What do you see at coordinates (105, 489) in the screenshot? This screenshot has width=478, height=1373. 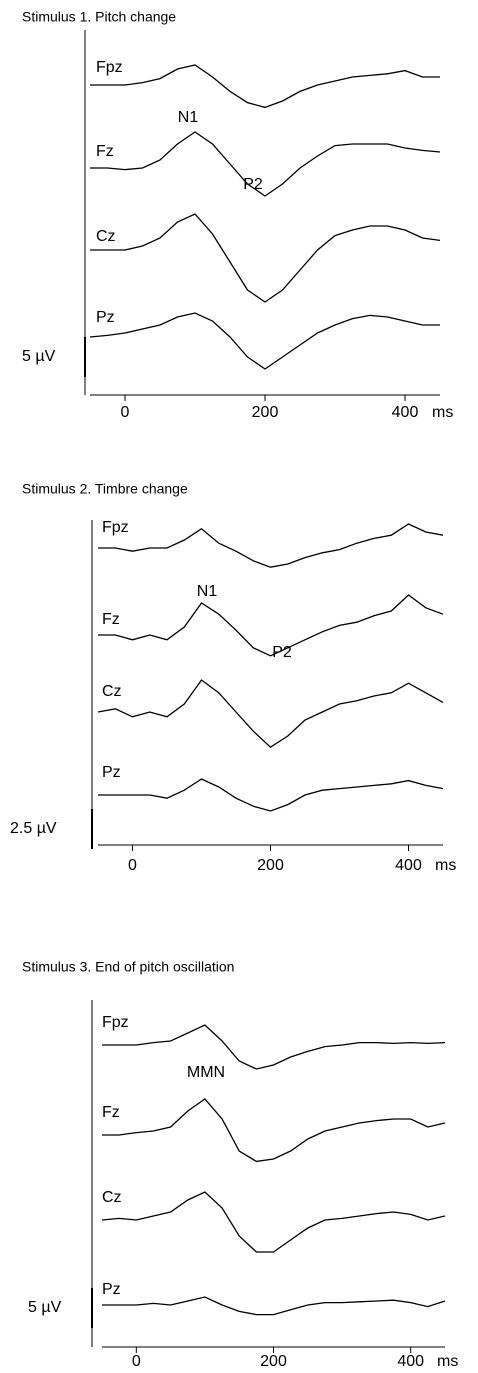 I see `panel-title: Stimulus 2. Timbre change` at bounding box center [105, 489].